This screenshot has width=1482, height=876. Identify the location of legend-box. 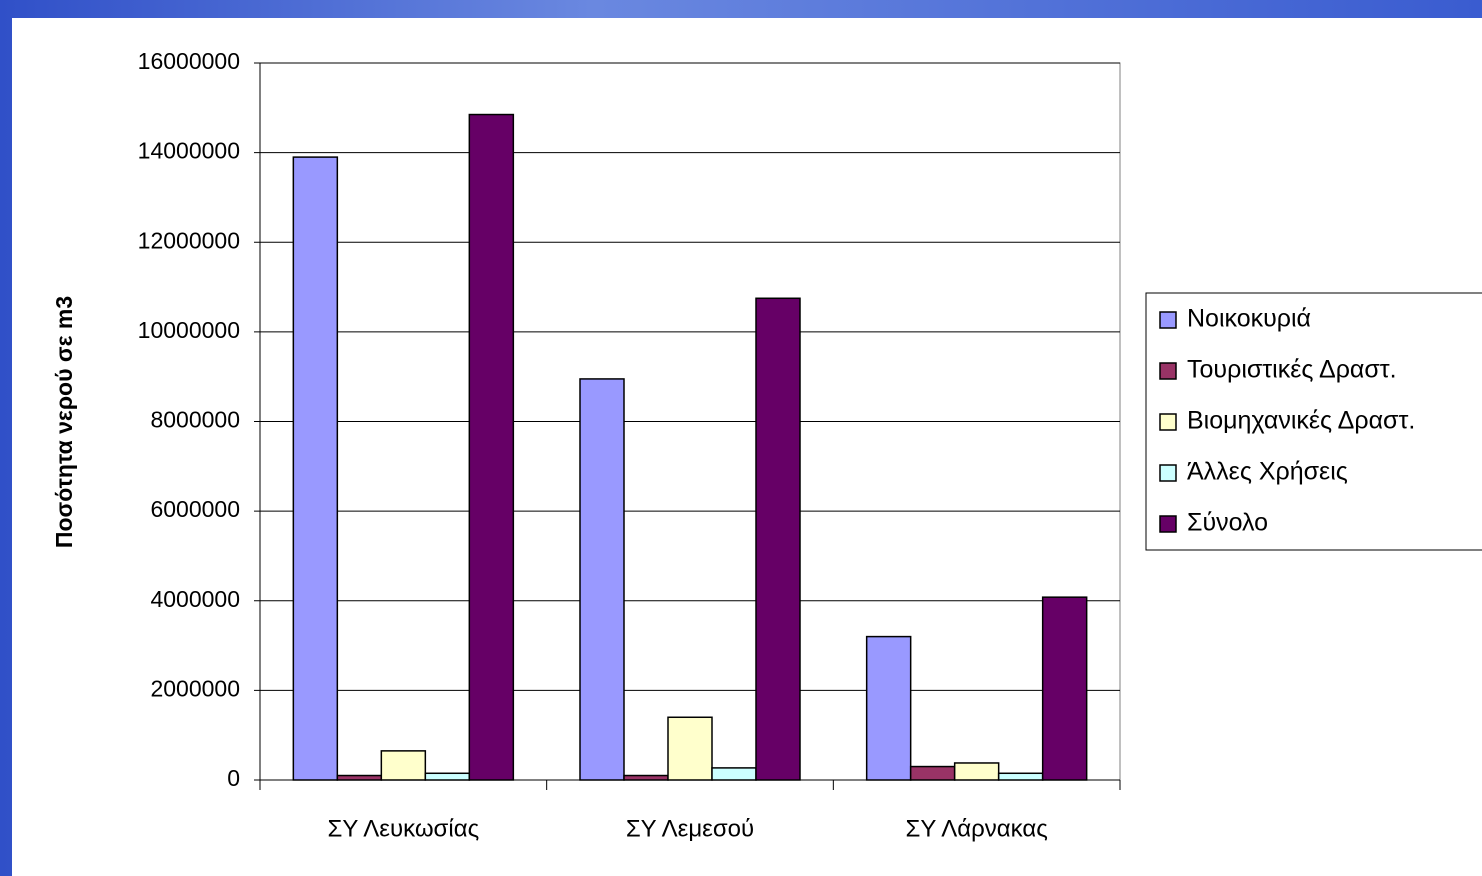
(1313, 421).